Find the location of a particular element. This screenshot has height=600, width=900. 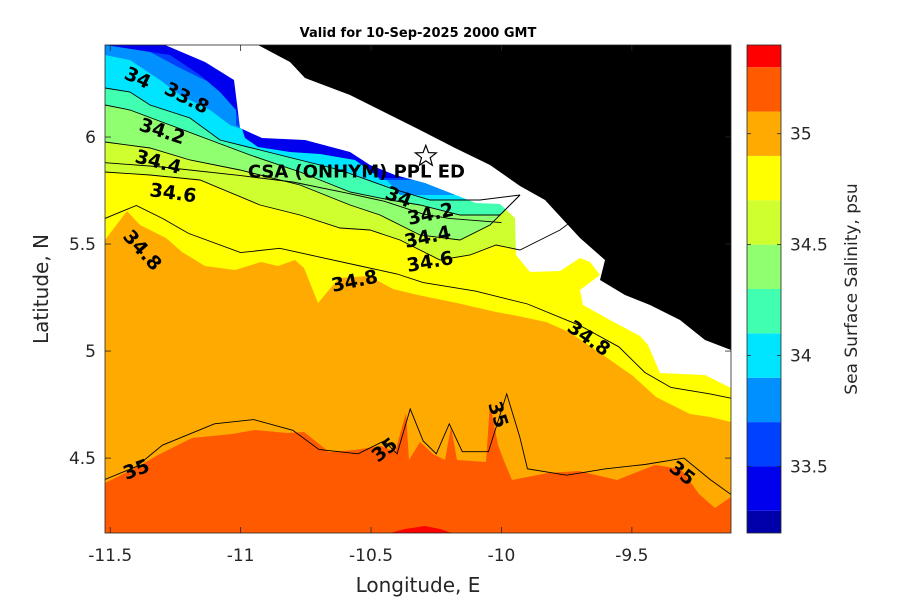

x-axis-label: Longitude, E is located at coordinates (418, 585).